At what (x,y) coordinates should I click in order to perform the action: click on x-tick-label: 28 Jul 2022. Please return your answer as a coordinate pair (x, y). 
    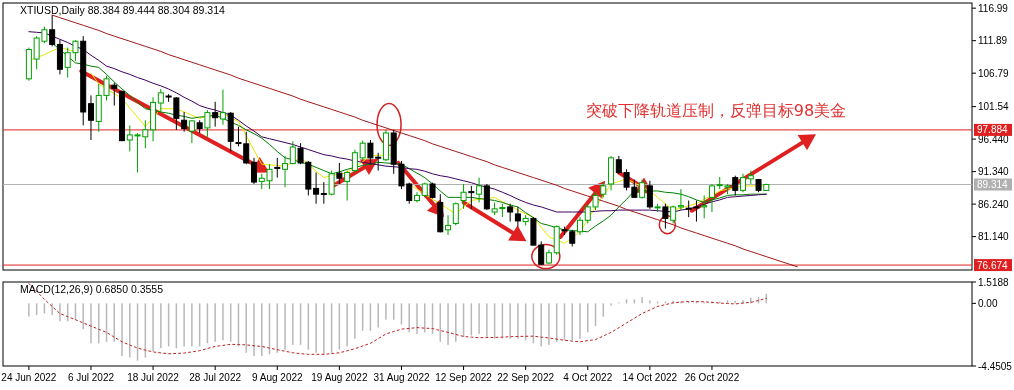
    Looking at the image, I should click on (215, 377).